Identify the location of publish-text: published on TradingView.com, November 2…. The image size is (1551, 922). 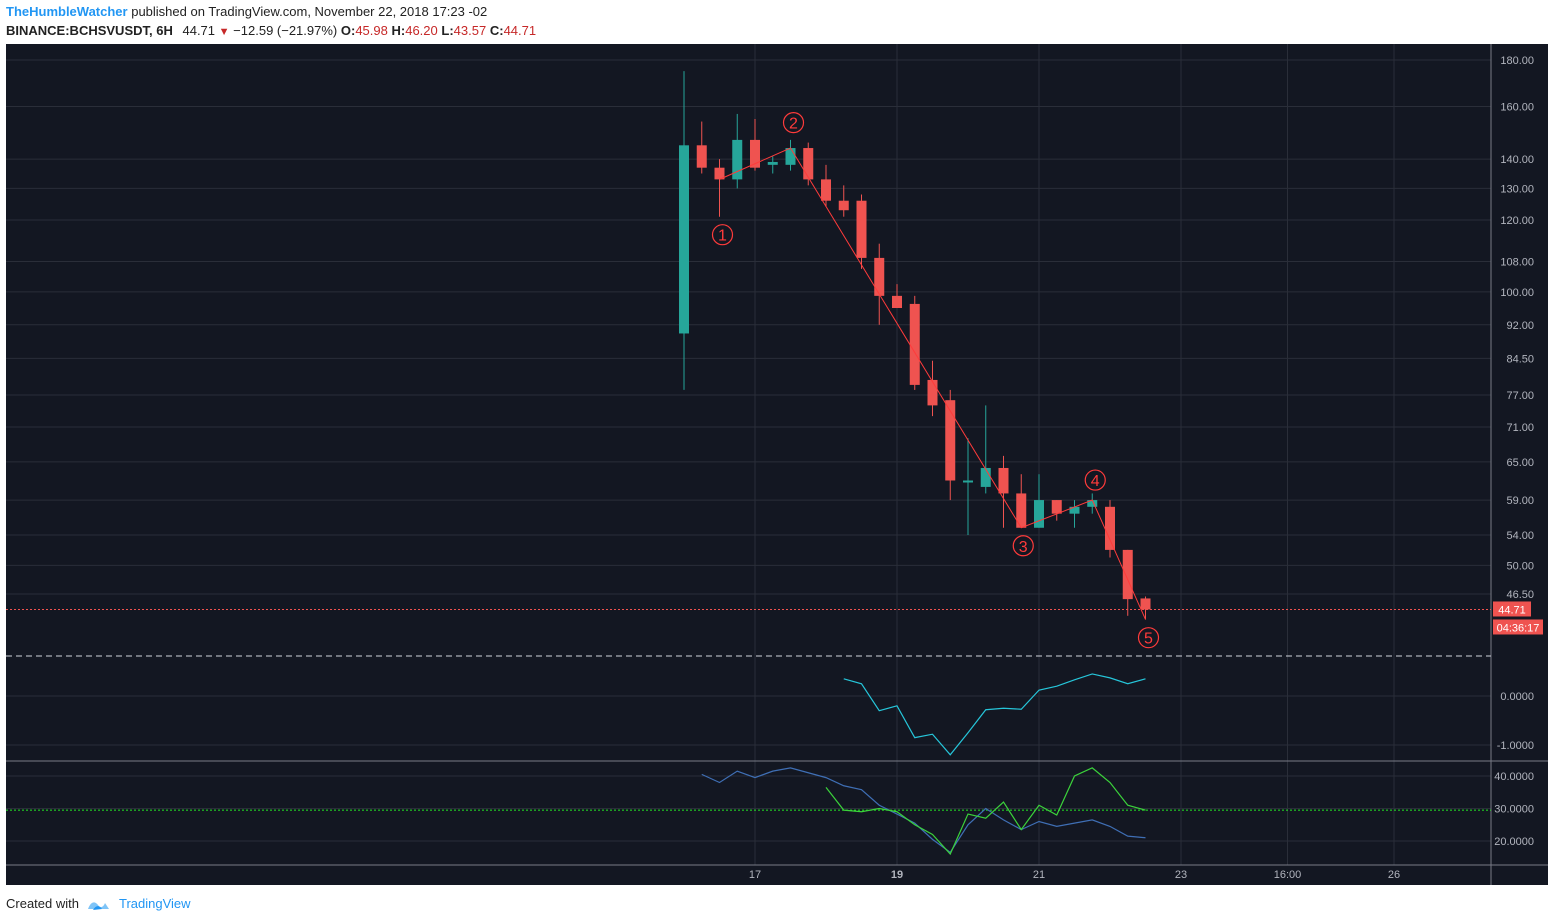
(309, 11).